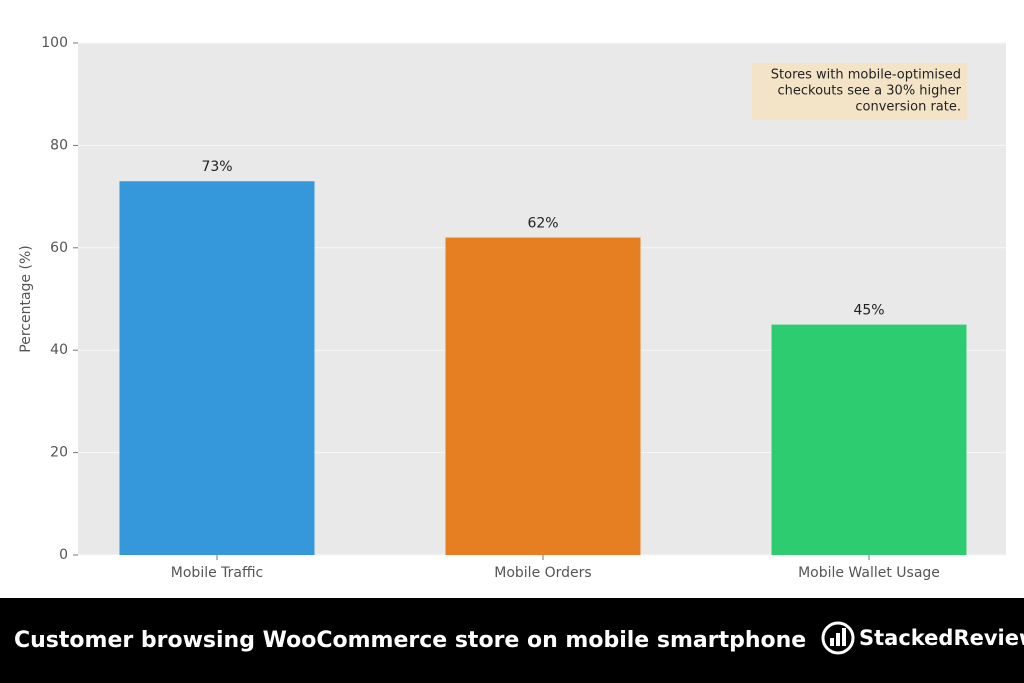 The height and width of the screenshot is (683, 1024). What do you see at coordinates (217, 573) in the screenshot?
I see `x-tick-label: Mobile Traffic` at bounding box center [217, 573].